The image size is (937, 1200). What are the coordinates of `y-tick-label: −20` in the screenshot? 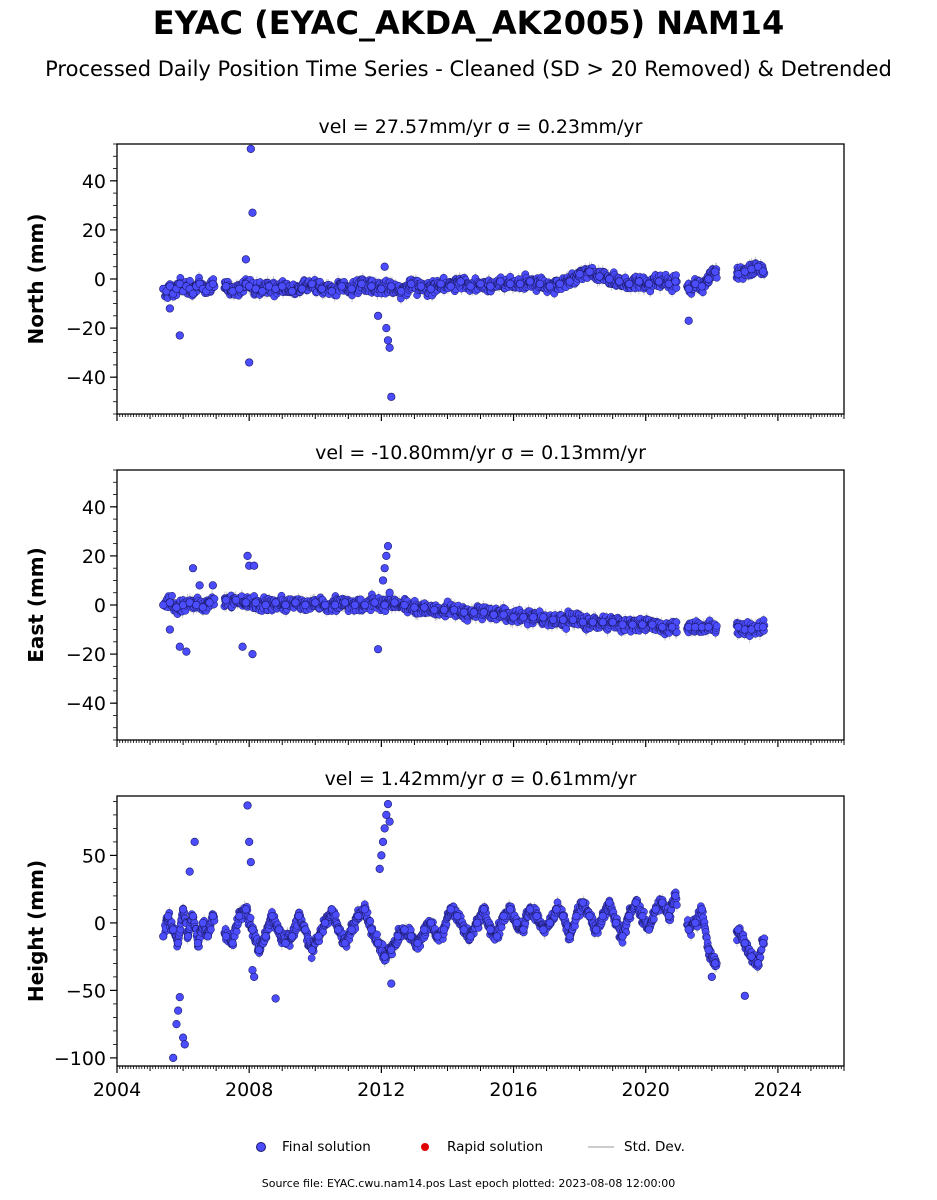 It's located at (86, 329).